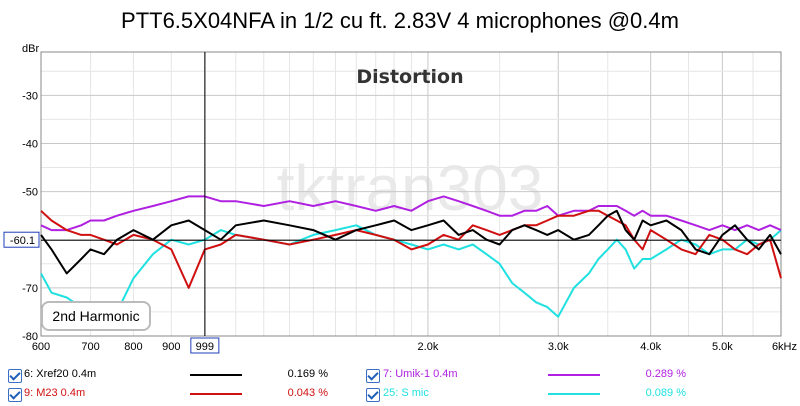  I want to click on cursor-y-readout: -60.1, so click(22, 241).